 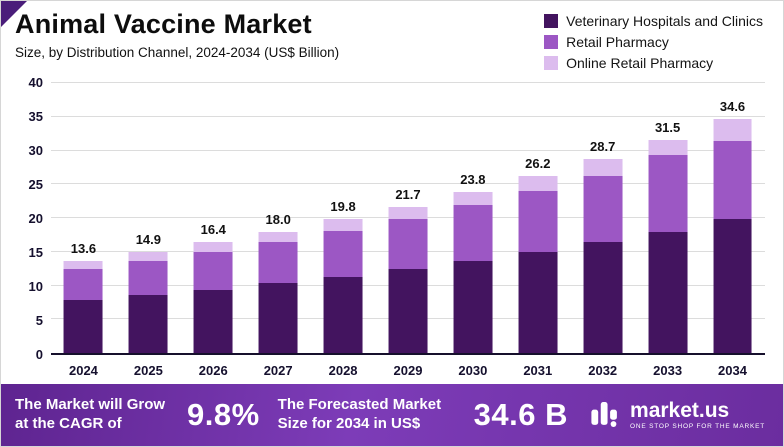 What do you see at coordinates (90, 414) in the screenshot?
I see `footer-left-text: The Market will Grow at the CAGR of` at bounding box center [90, 414].